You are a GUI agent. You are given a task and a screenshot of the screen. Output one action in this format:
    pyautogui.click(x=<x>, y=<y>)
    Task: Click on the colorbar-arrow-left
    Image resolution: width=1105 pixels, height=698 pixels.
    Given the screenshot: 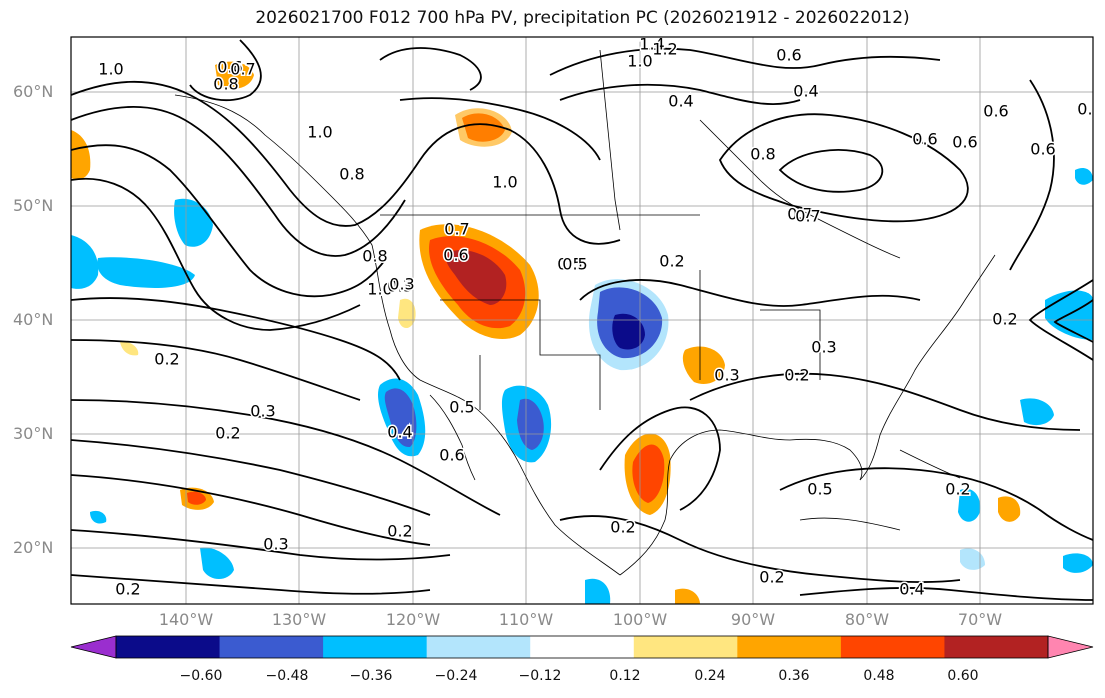 What is the action you would take?
    pyautogui.click(x=93, y=647)
    